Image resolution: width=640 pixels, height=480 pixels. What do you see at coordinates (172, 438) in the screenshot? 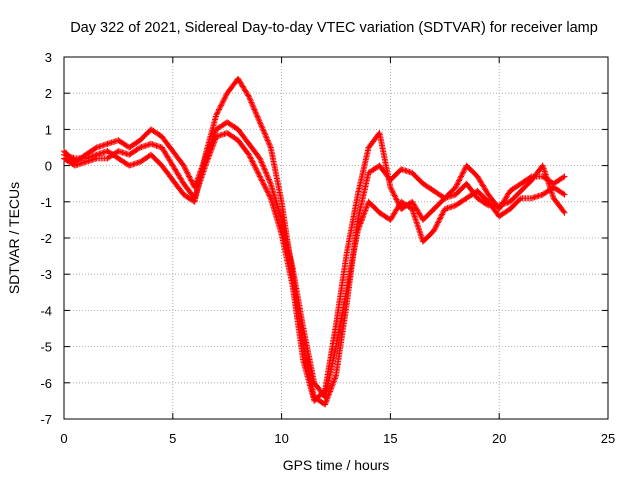
I see `x-tick-label: 5` at bounding box center [172, 438].